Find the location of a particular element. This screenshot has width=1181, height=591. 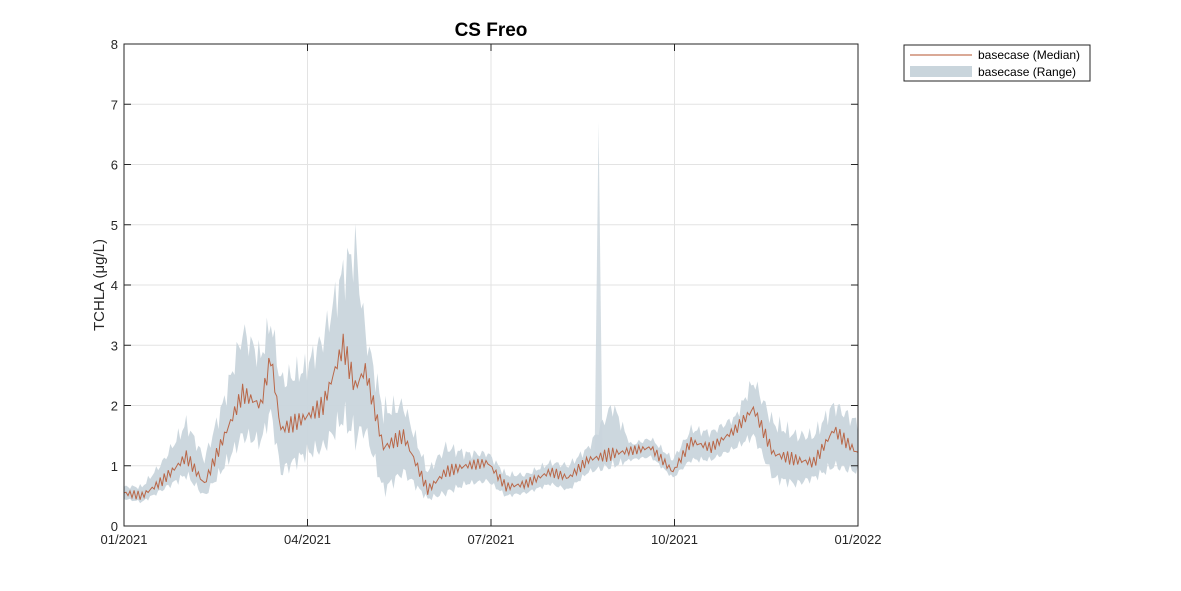

y-axis-label: TCHLA (μg/L) is located at coordinates (99, 285).